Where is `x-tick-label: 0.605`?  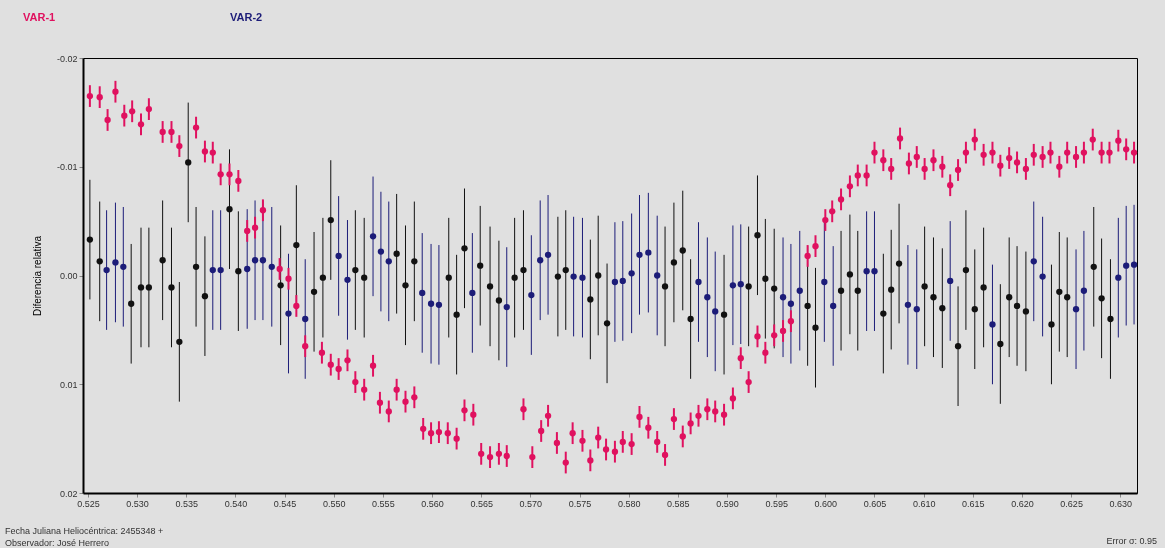
x-tick-label: 0.605 is located at coordinates (875, 503).